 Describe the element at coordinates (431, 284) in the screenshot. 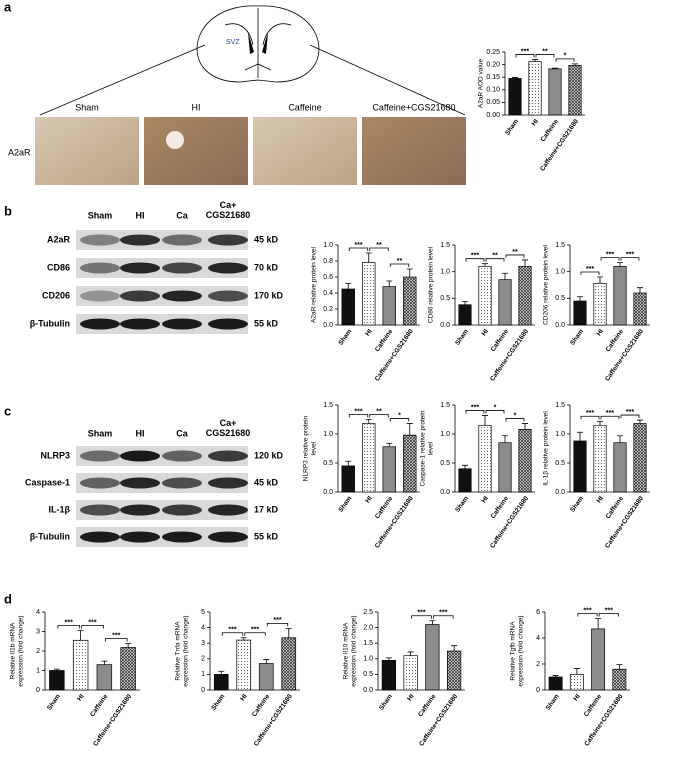

I see `y-axis-label: CD86 relative protein level` at that location.